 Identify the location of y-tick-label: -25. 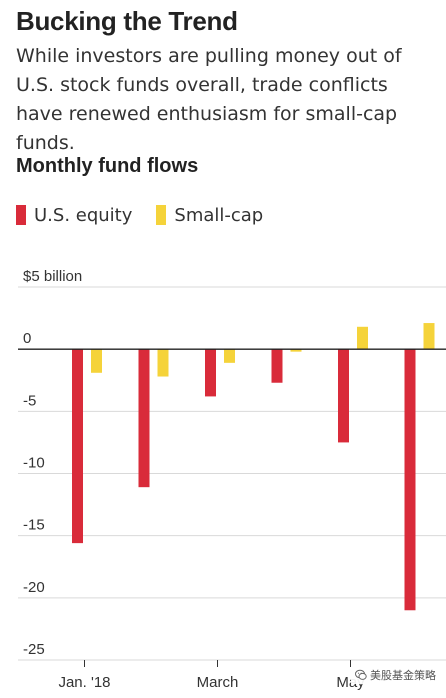
(34, 649).